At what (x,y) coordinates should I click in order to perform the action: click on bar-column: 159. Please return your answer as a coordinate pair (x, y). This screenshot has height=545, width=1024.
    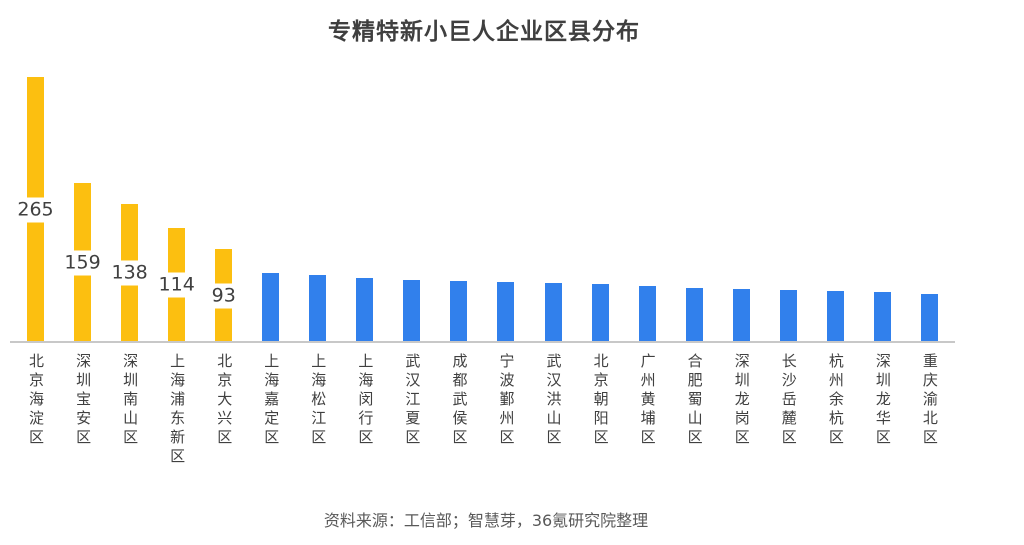
    Looking at the image, I should click on (82, 209).